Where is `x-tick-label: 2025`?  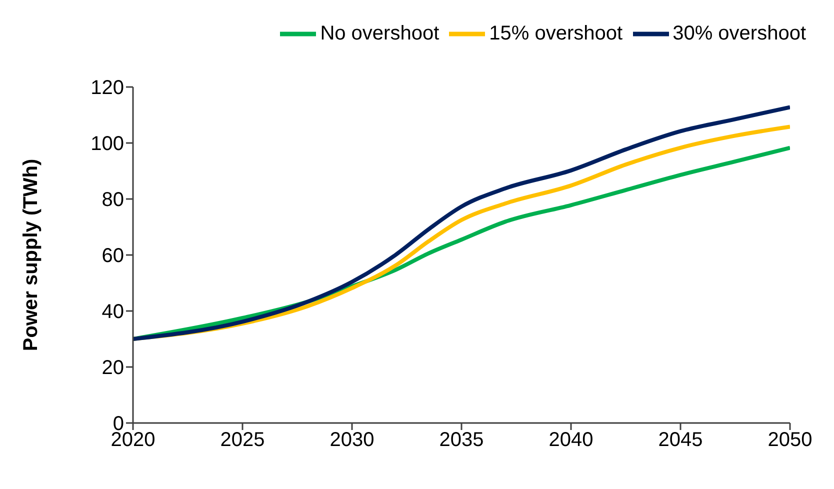 x-tick-label: 2025 is located at coordinates (242, 440).